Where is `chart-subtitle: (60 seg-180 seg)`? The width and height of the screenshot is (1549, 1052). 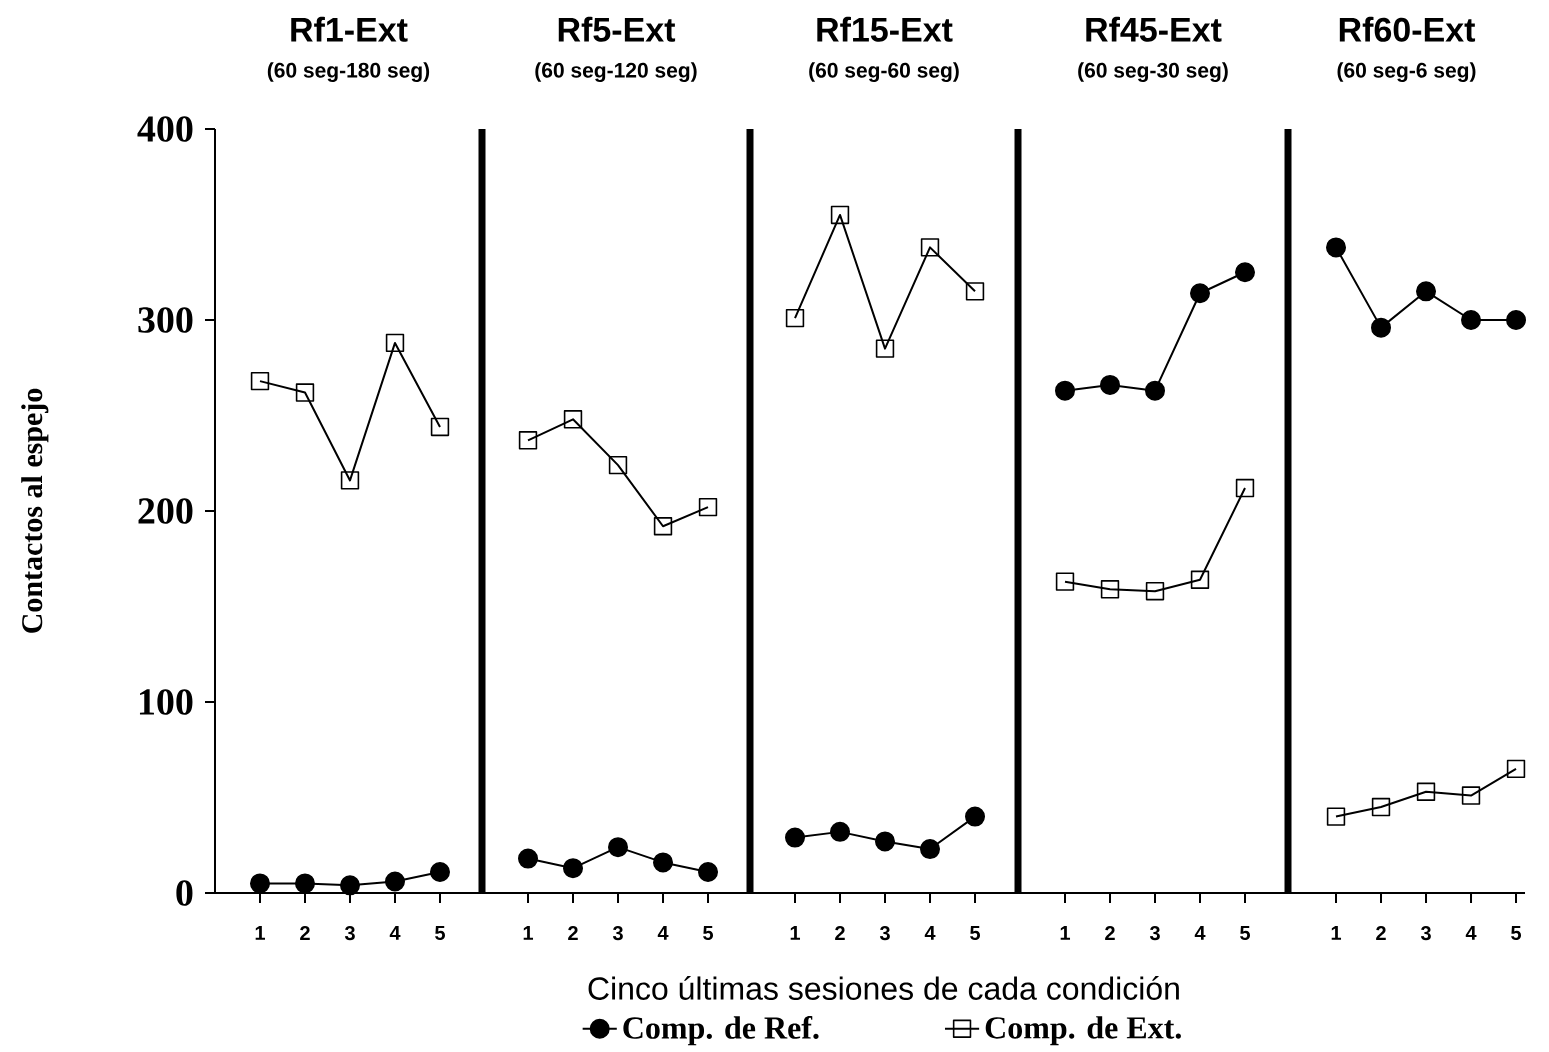 chart-subtitle: (60 seg-180 seg) is located at coordinates (348, 72).